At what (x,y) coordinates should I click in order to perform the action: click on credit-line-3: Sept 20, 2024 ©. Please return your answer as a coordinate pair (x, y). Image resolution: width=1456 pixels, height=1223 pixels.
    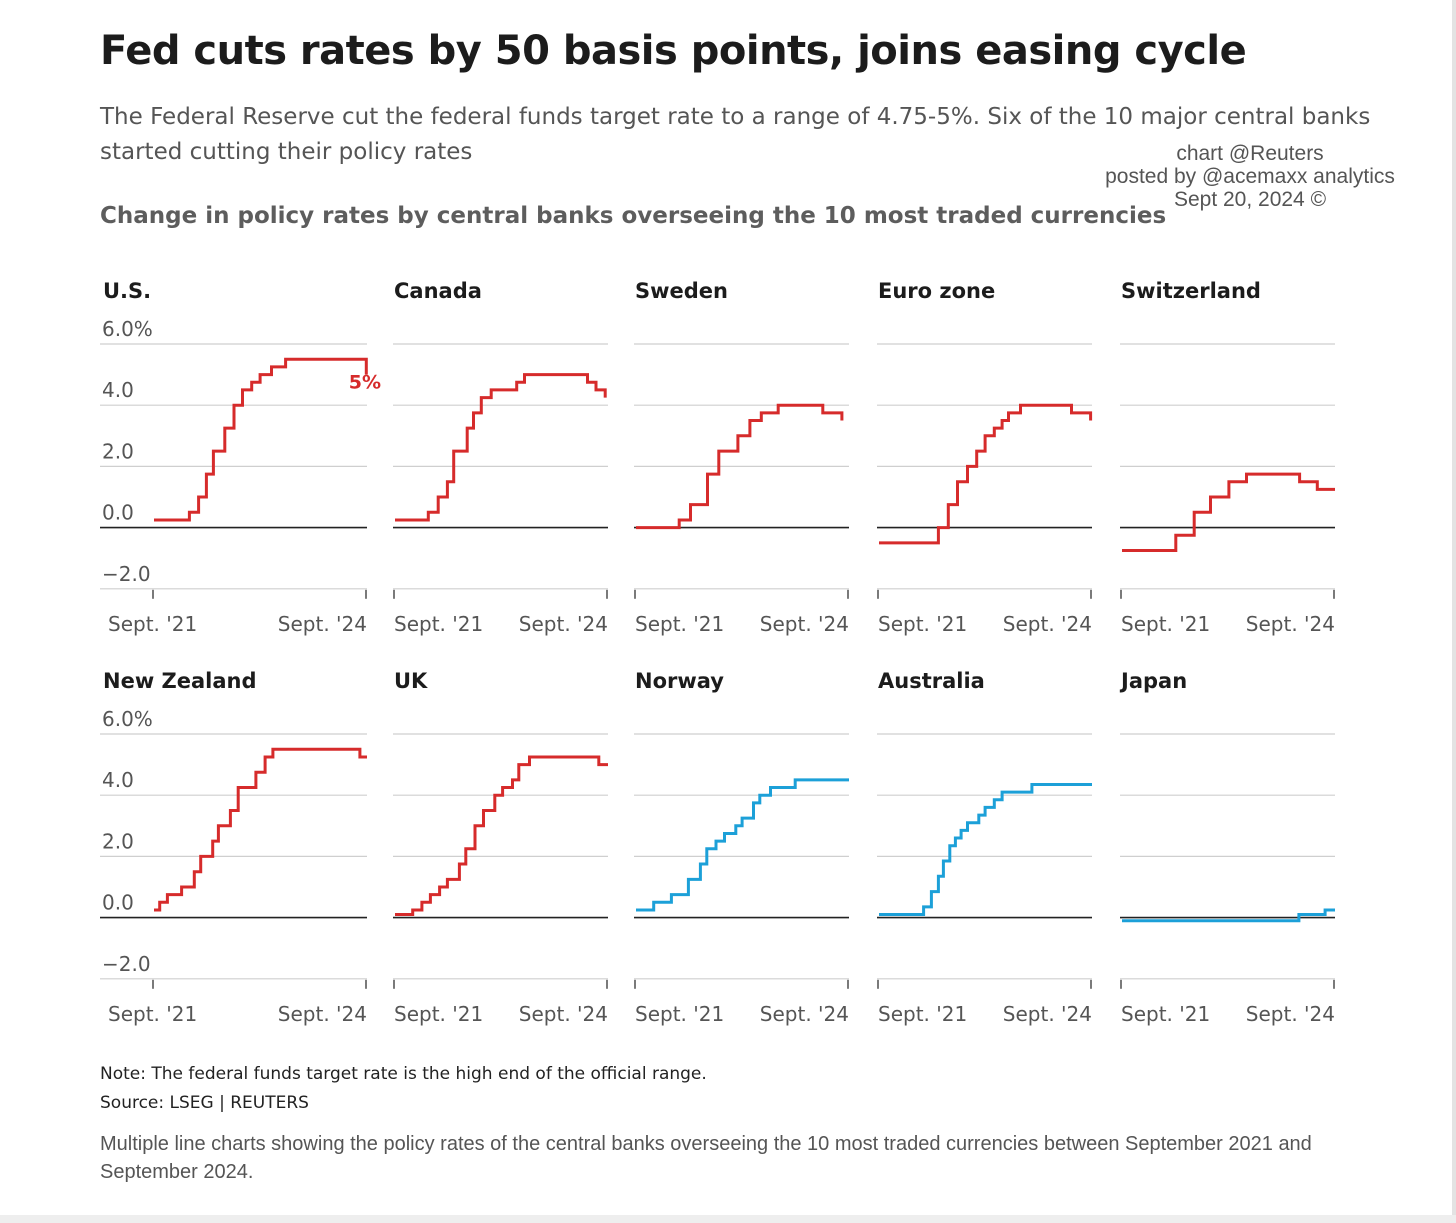
    Looking at the image, I should click on (1250, 199).